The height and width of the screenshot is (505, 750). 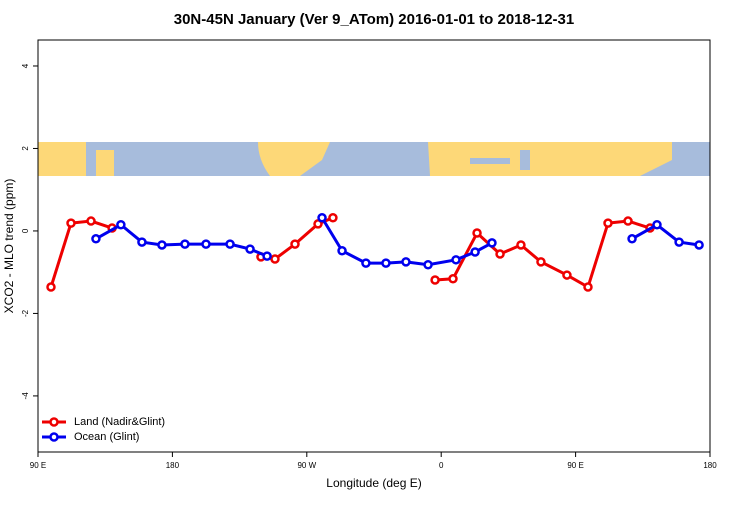 What do you see at coordinates (119, 422) in the screenshot?
I see `legend-label: Land (Nadir&Glint)` at bounding box center [119, 422].